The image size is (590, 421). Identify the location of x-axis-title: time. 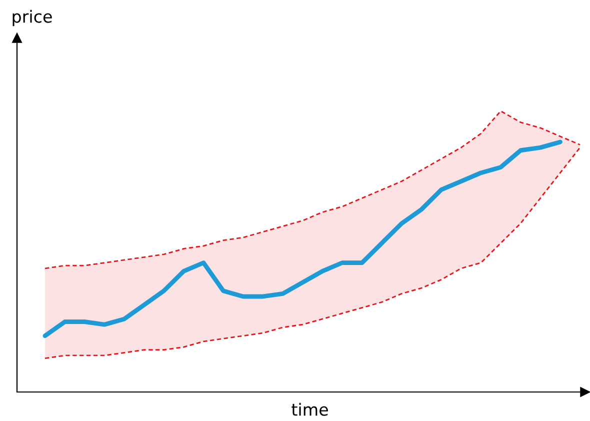
(310, 409).